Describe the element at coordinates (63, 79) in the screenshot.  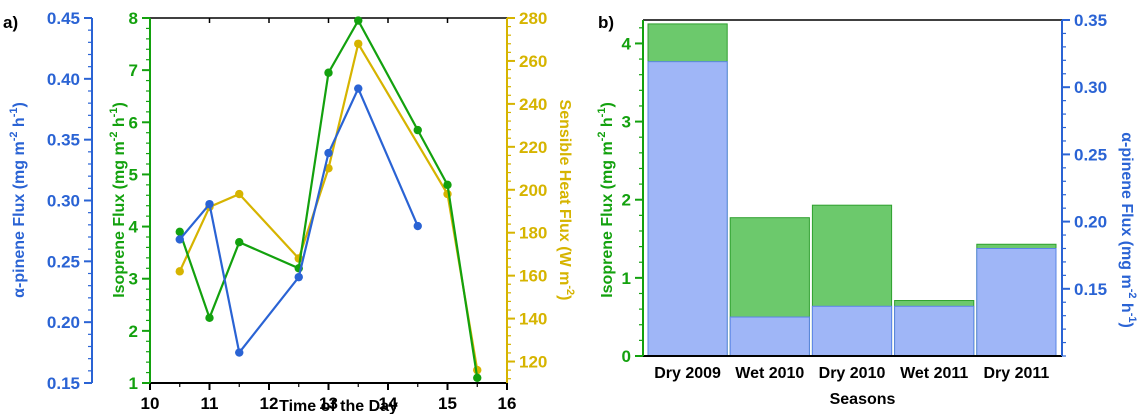
I see `alpha-axis-tick-label: 0.40` at that location.